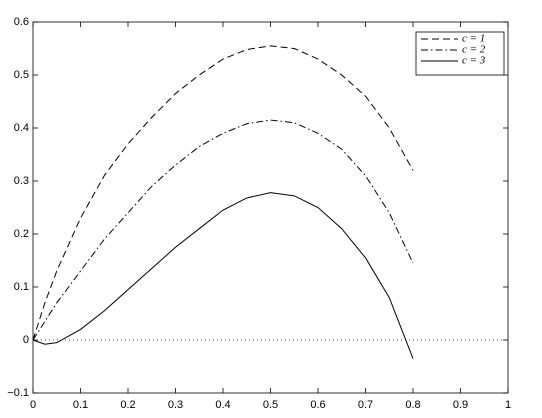 The image size is (542, 418). I want to click on x-tick-label: 0.4, so click(222, 405).